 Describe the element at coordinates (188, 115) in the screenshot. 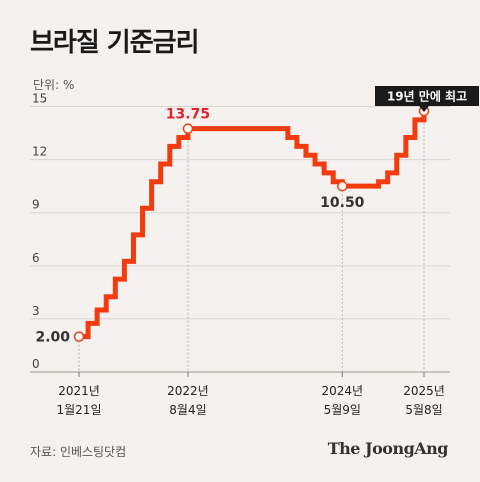

I see `data-label: 13.75` at that location.